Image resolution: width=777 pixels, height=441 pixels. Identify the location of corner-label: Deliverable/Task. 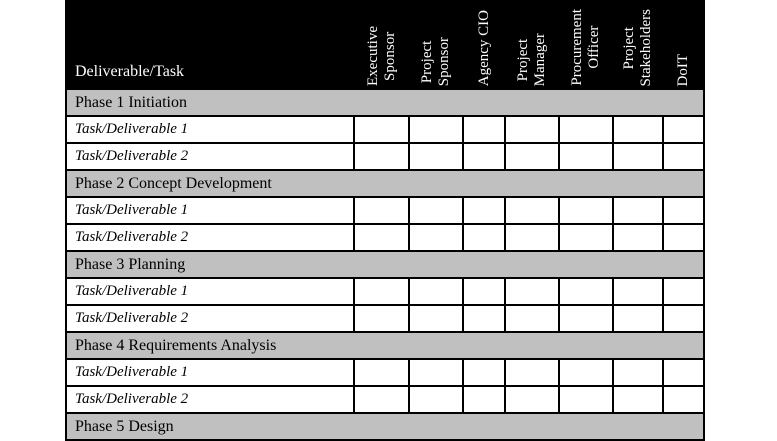
(130, 71).